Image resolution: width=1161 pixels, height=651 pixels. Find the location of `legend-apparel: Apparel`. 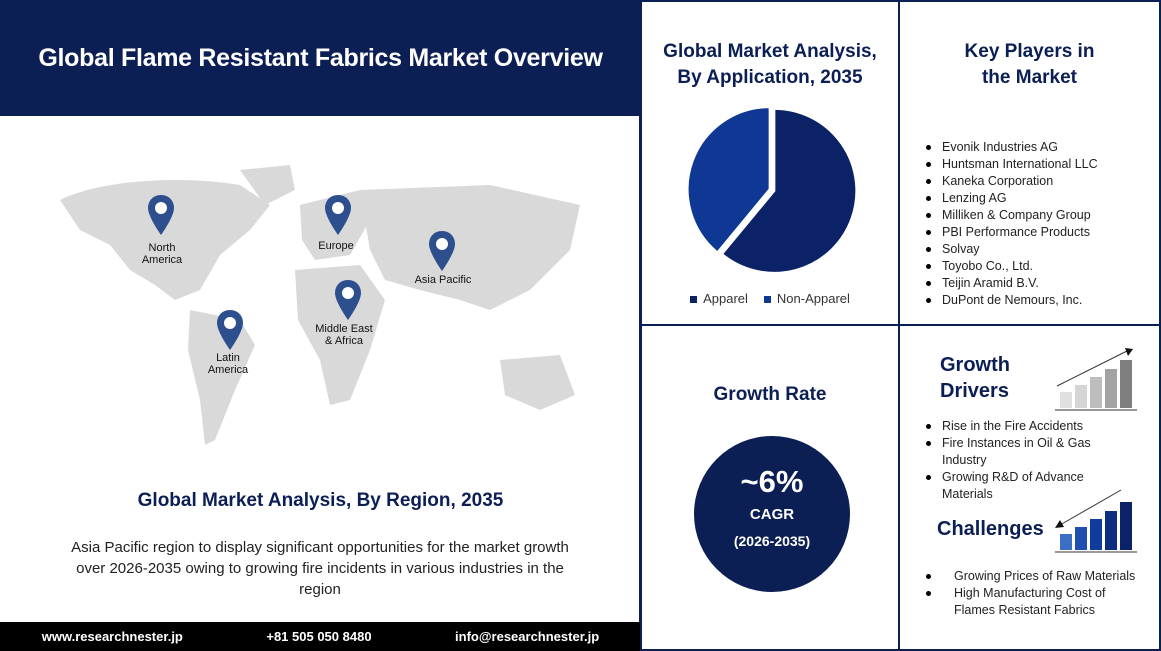

legend-apparel: Apparel is located at coordinates (719, 298).